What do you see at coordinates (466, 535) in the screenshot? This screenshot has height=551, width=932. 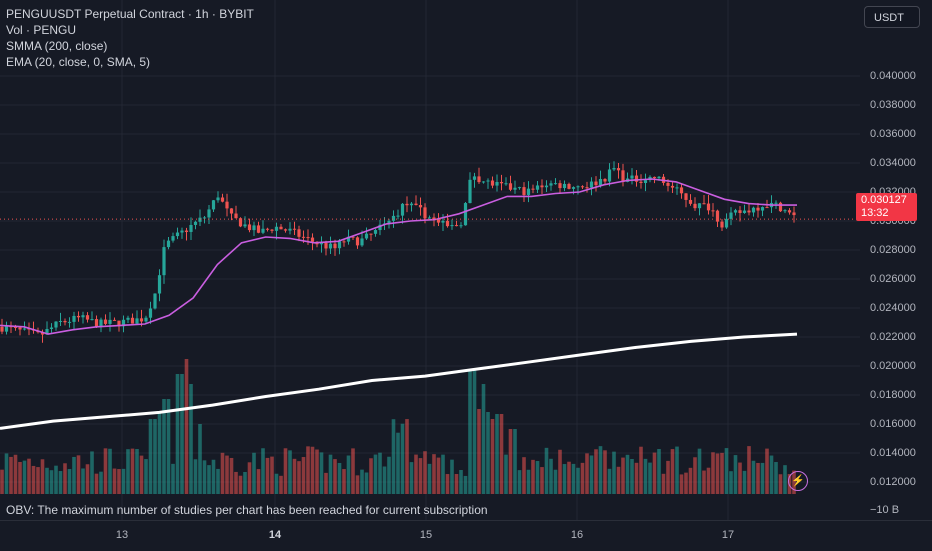 I see `time-axis: 13 14 15 16 17` at bounding box center [466, 535].